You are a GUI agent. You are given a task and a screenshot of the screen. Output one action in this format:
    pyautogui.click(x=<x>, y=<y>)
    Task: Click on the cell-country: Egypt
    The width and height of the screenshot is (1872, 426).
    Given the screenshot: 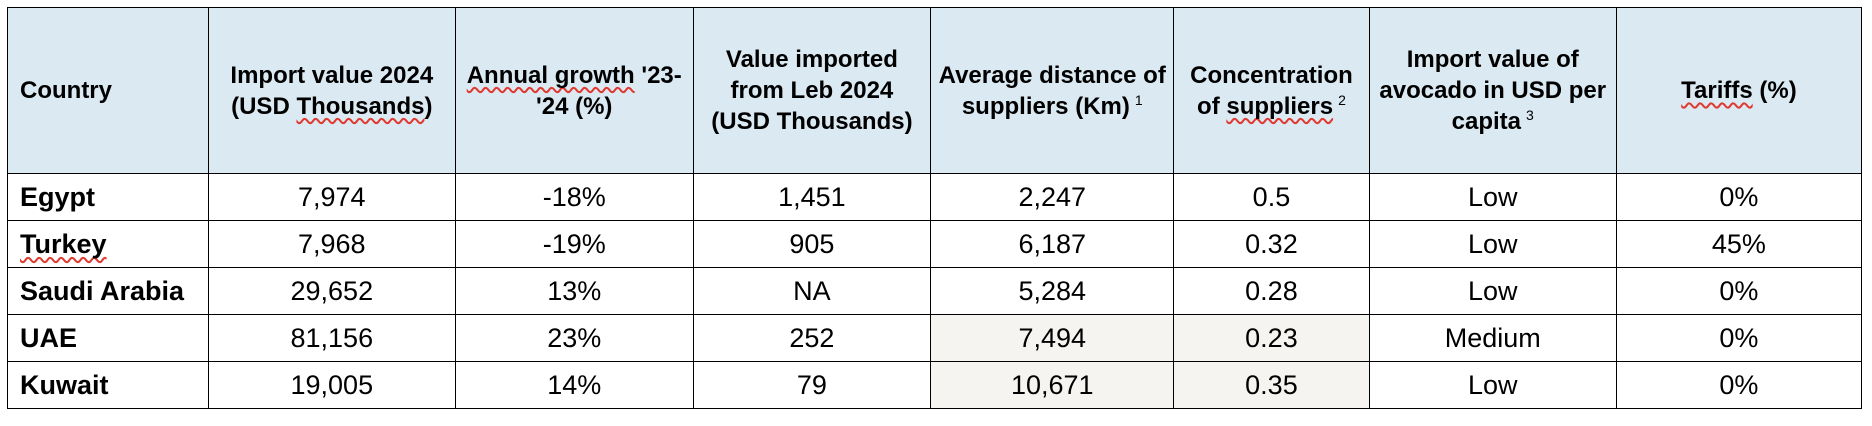 What is the action you would take?
    pyautogui.click(x=108, y=197)
    